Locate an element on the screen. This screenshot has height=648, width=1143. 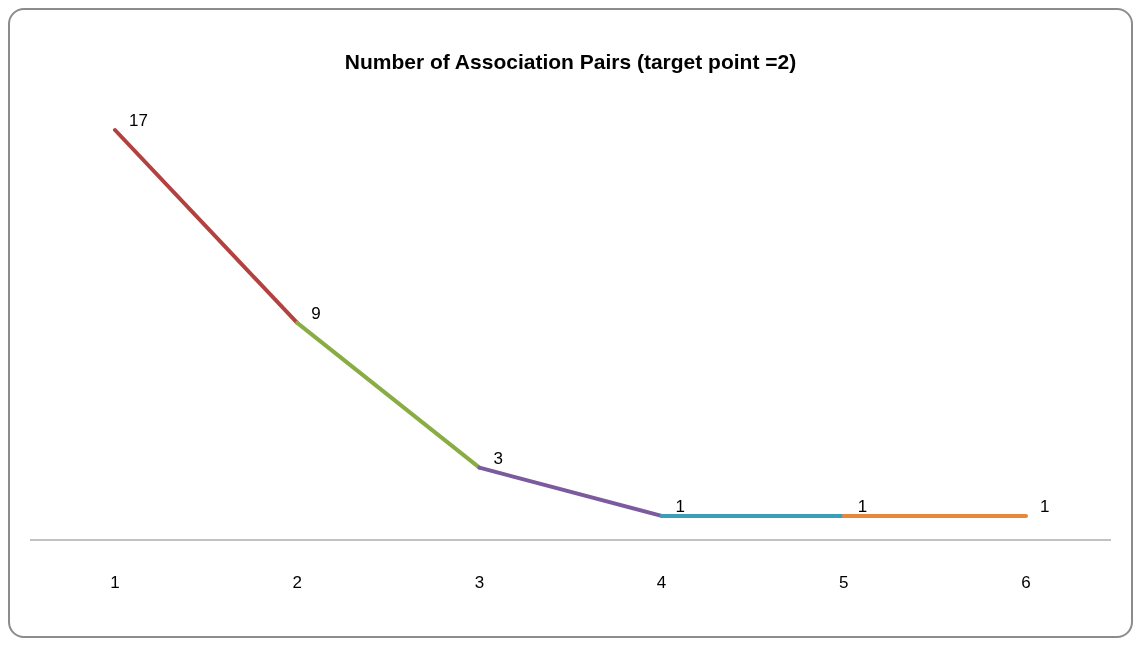
x-tick-label: 2 is located at coordinates (297, 583).